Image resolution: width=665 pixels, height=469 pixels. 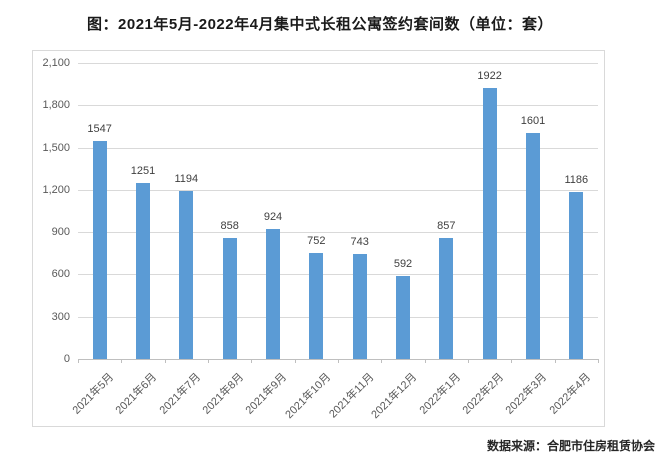 I want to click on data-label: 592, so click(x=403, y=263).